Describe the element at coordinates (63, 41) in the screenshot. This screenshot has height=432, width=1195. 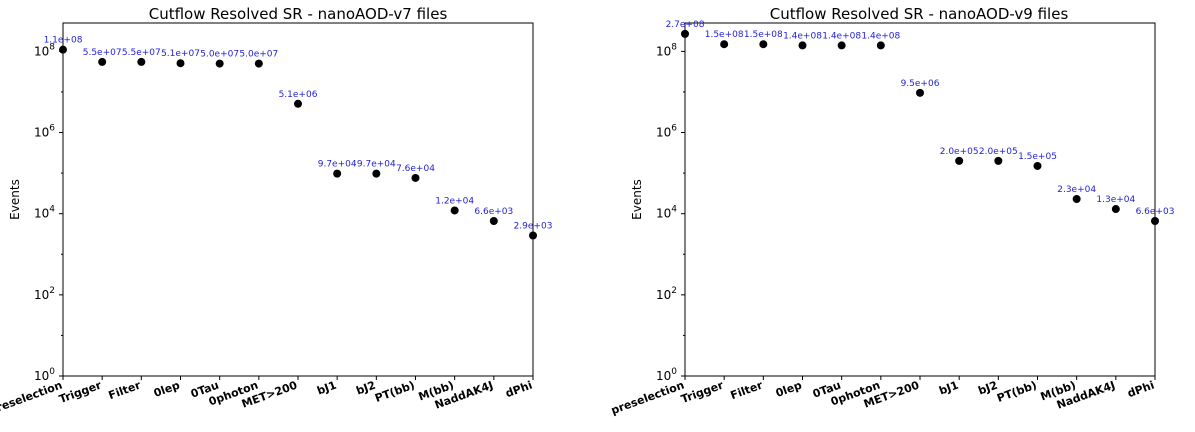
I see `data-label: 1.1e+08` at that location.